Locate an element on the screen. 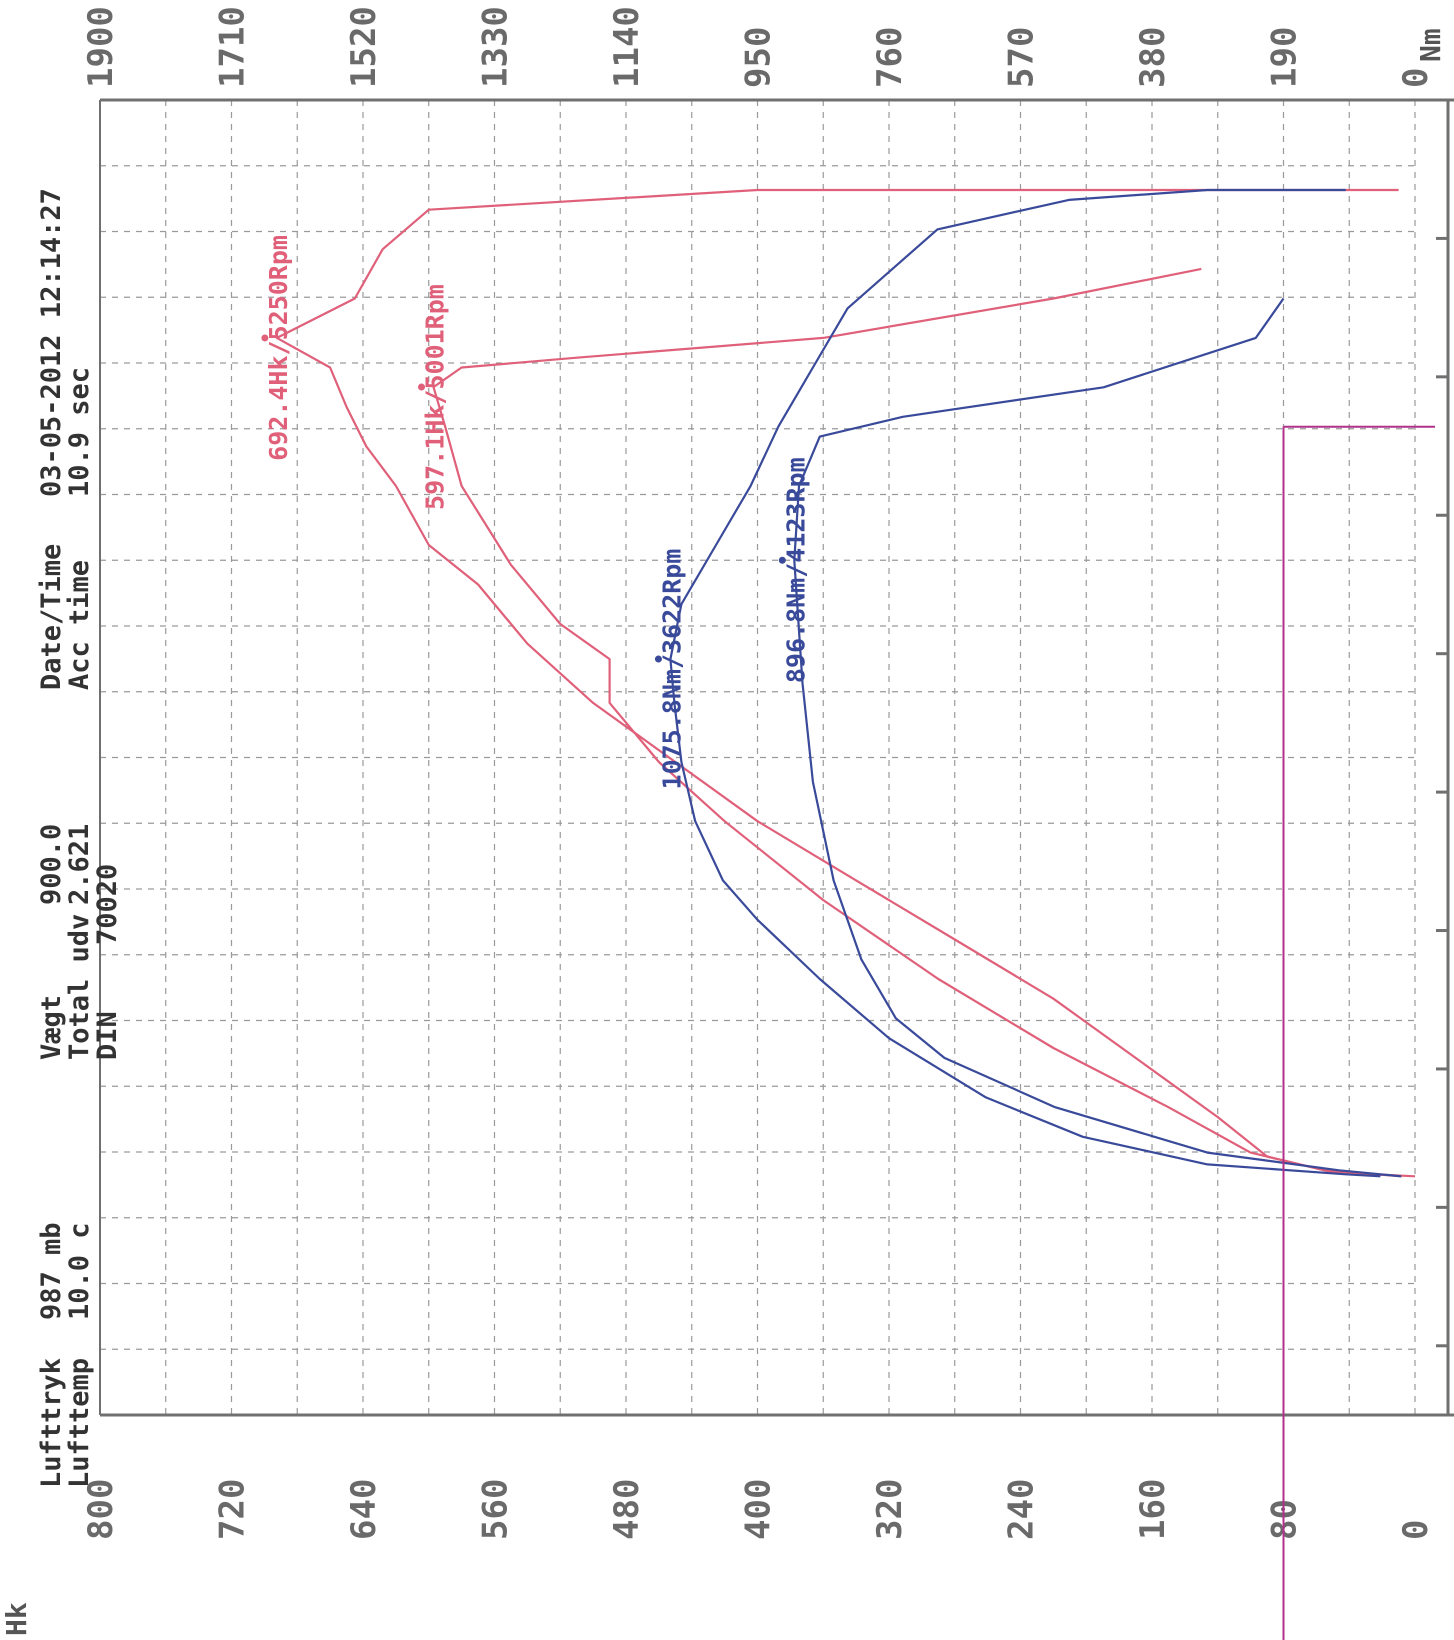  info-value: 03-05-2012 12:14:27 is located at coordinates (51, 342).